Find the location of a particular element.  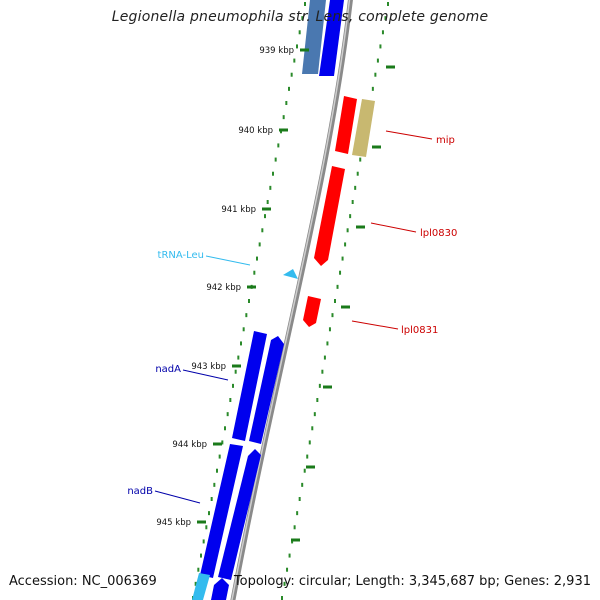

gene-block-blue-bottom is located at coordinates (220, 589).